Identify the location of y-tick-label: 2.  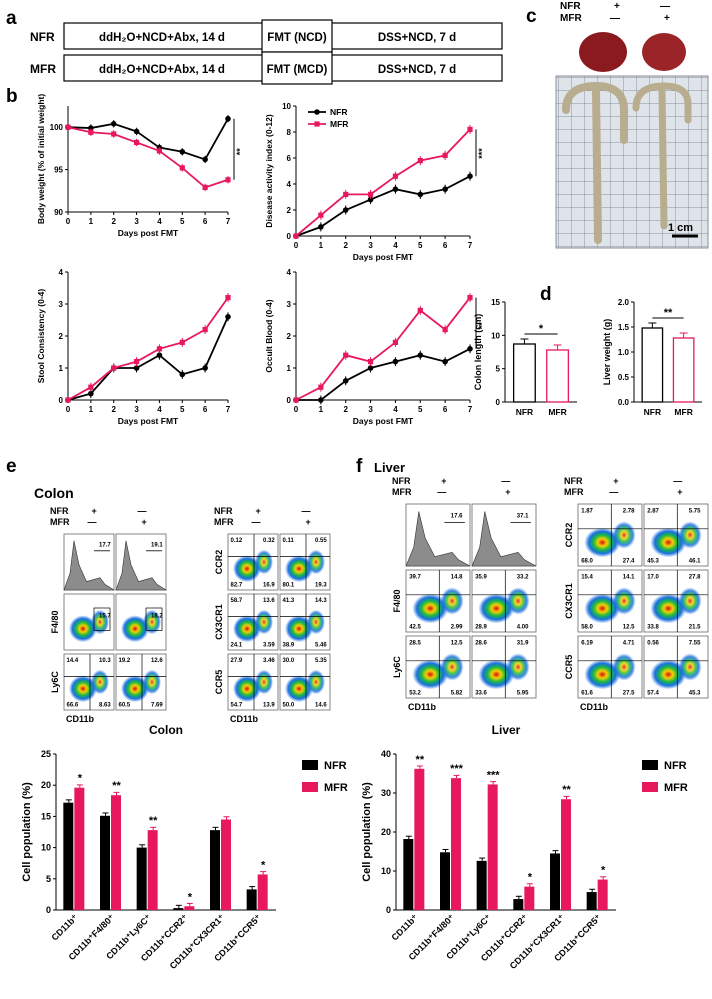
(289, 336).